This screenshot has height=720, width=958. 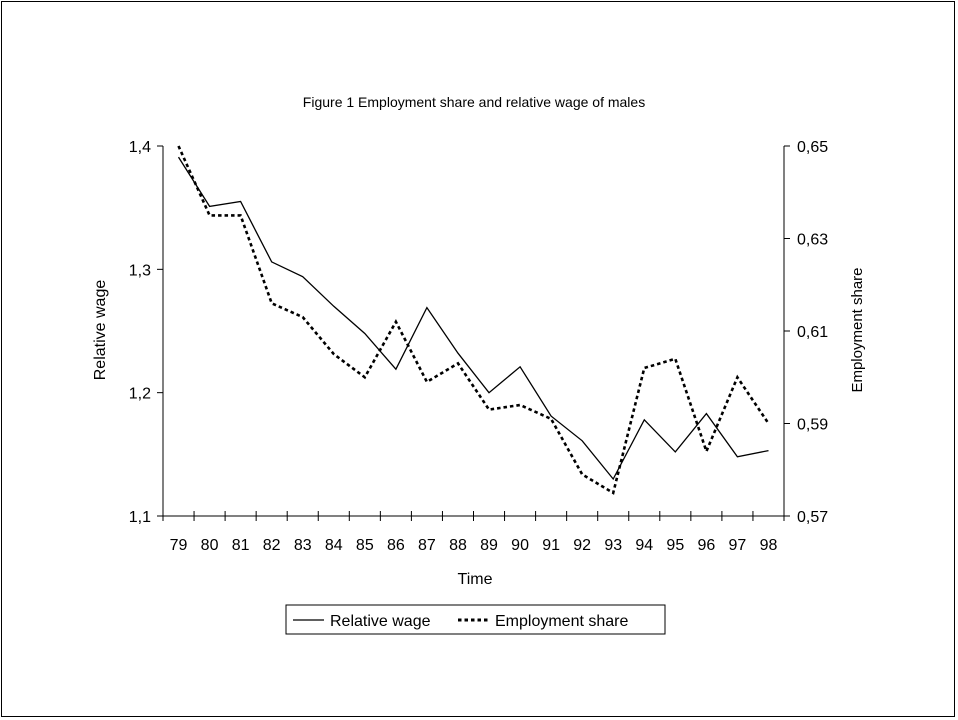 I want to click on x-tick-label: 82, so click(x=272, y=545).